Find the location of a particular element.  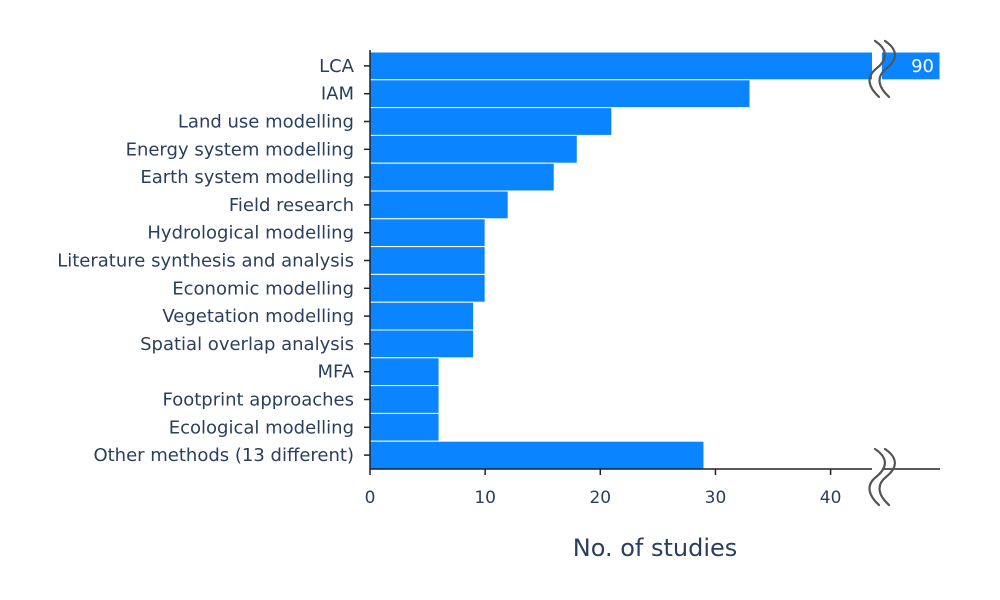

x-tick-label-10: 10 is located at coordinates (485, 498).